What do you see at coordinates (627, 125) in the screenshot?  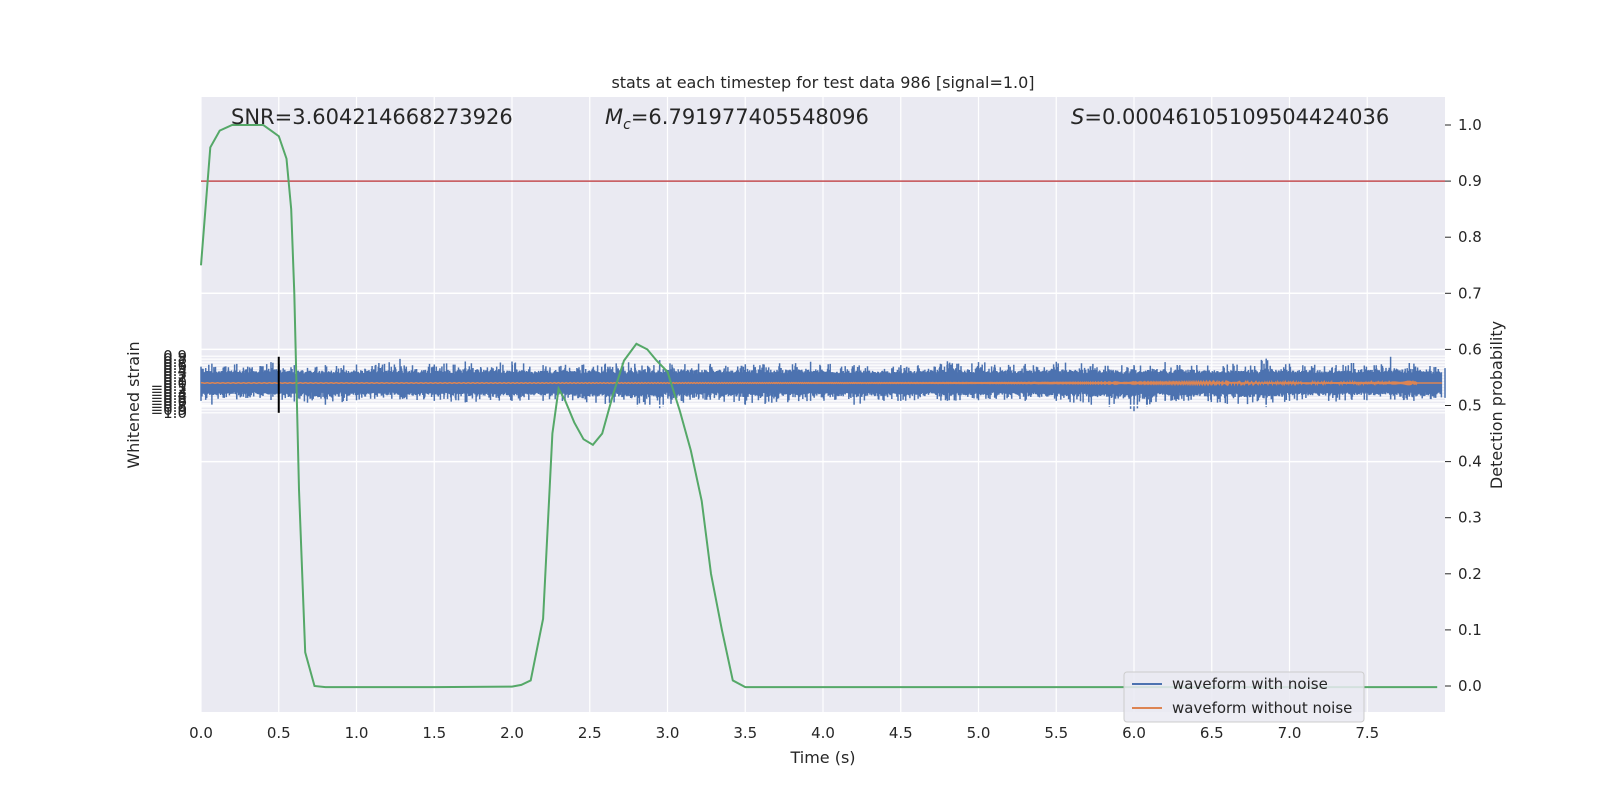 I see `chirp-mass-subscript: c` at bounding box center [627, 125].